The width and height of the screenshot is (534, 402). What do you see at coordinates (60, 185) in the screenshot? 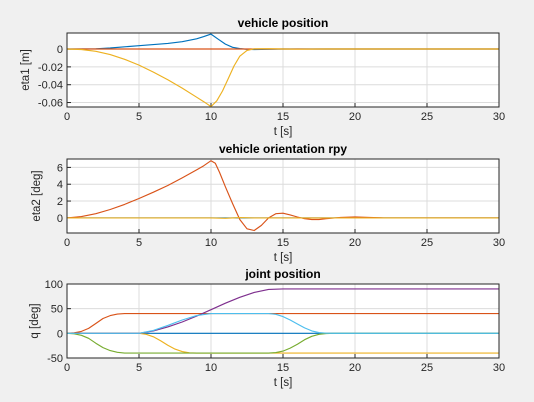
I see `y-tick-label: 4` at bounding box center [60, 185].